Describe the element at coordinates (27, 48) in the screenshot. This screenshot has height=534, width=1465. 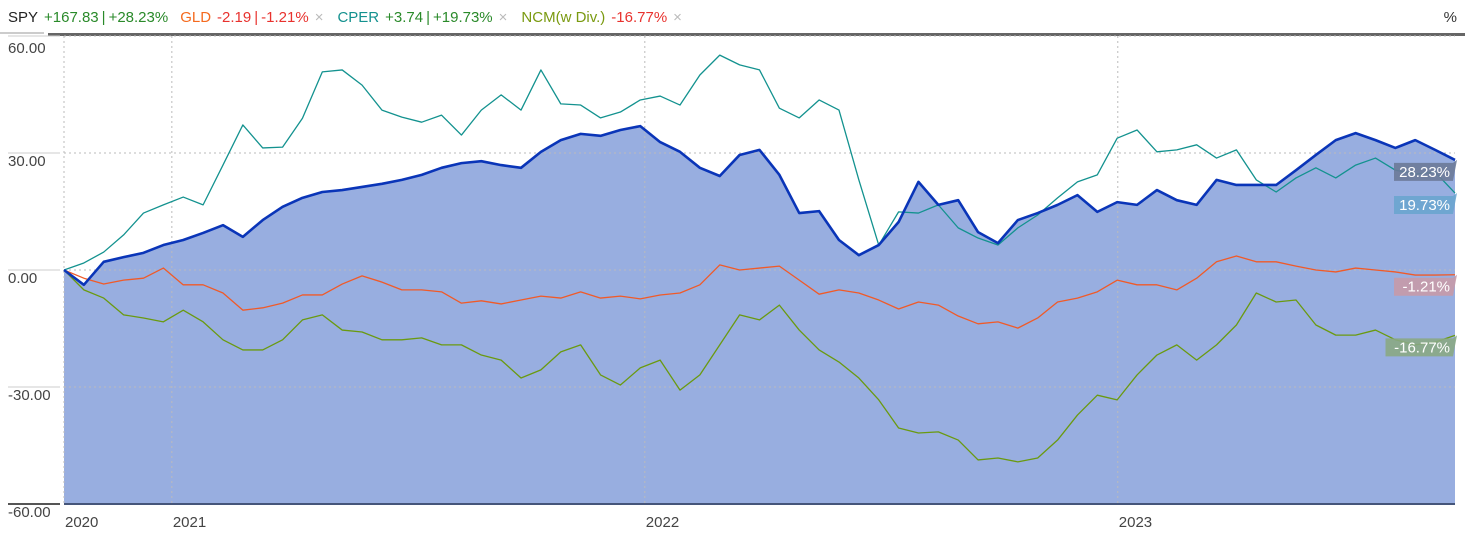
I see `ytick-label: 60.00` at that location.